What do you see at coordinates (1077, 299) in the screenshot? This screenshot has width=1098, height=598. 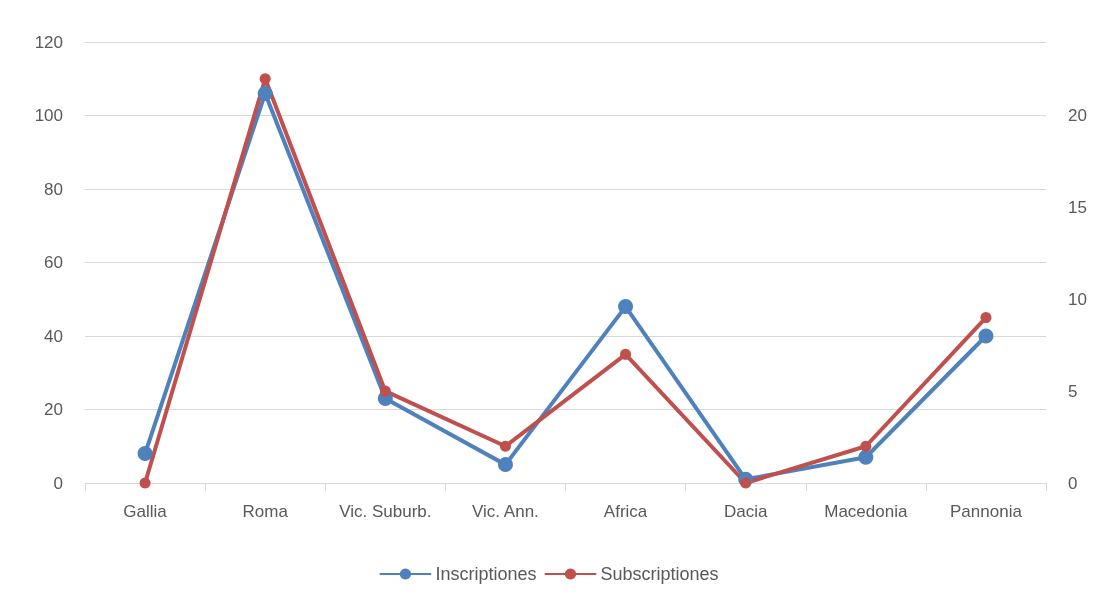 I see `y2-tick-label: 10` at bounding box center [1077, 299].